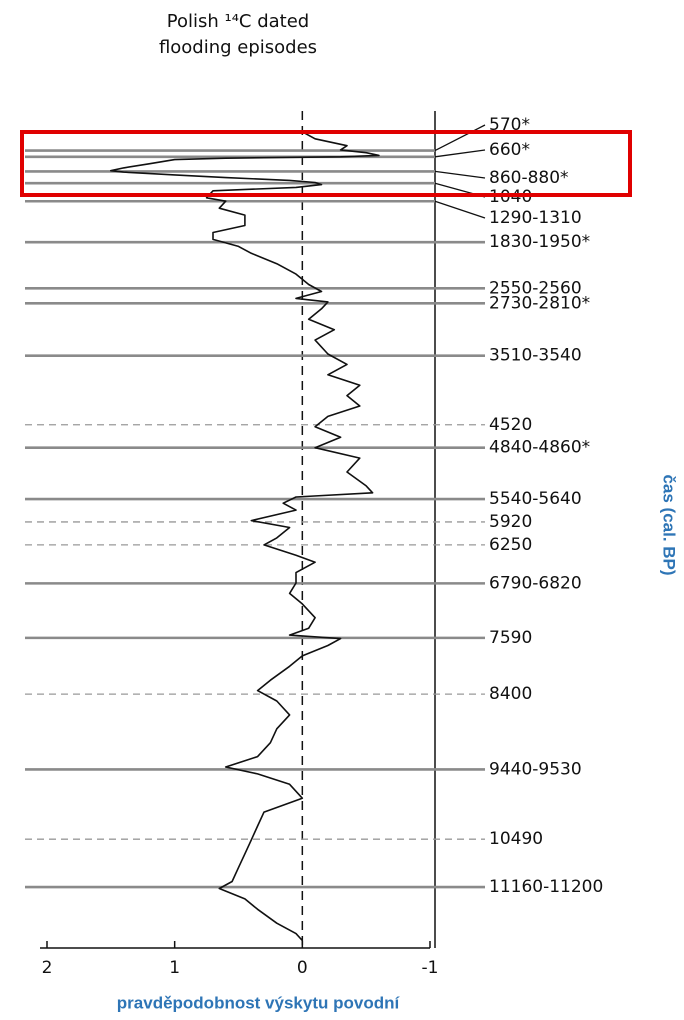  Describe the element at coordinates (539, 448) in the screenshot. I see `episode-label: 4840-4860*` at that location.